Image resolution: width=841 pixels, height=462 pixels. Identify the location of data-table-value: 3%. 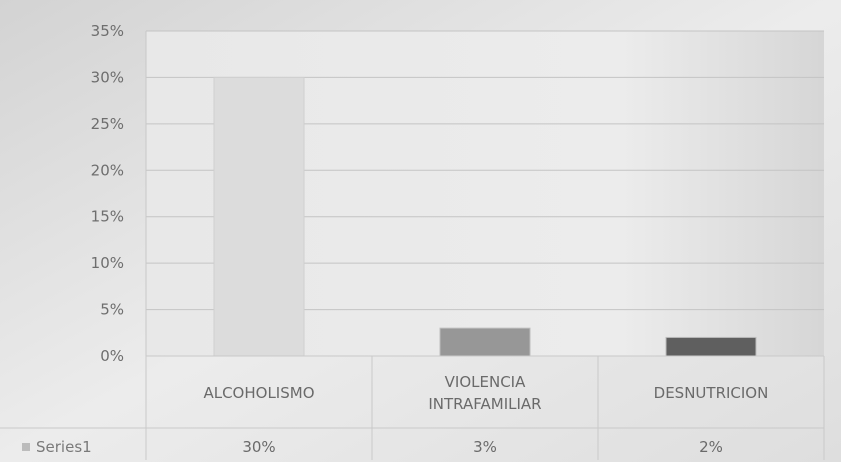
(485, 447).